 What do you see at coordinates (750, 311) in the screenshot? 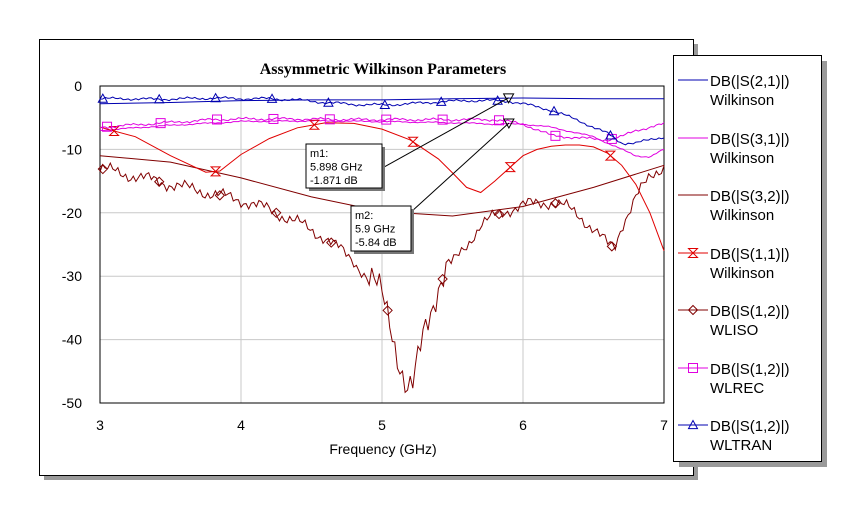
I see `legend-name-4: DB(|S(1,2)|)` at bounding box center [750, 311].